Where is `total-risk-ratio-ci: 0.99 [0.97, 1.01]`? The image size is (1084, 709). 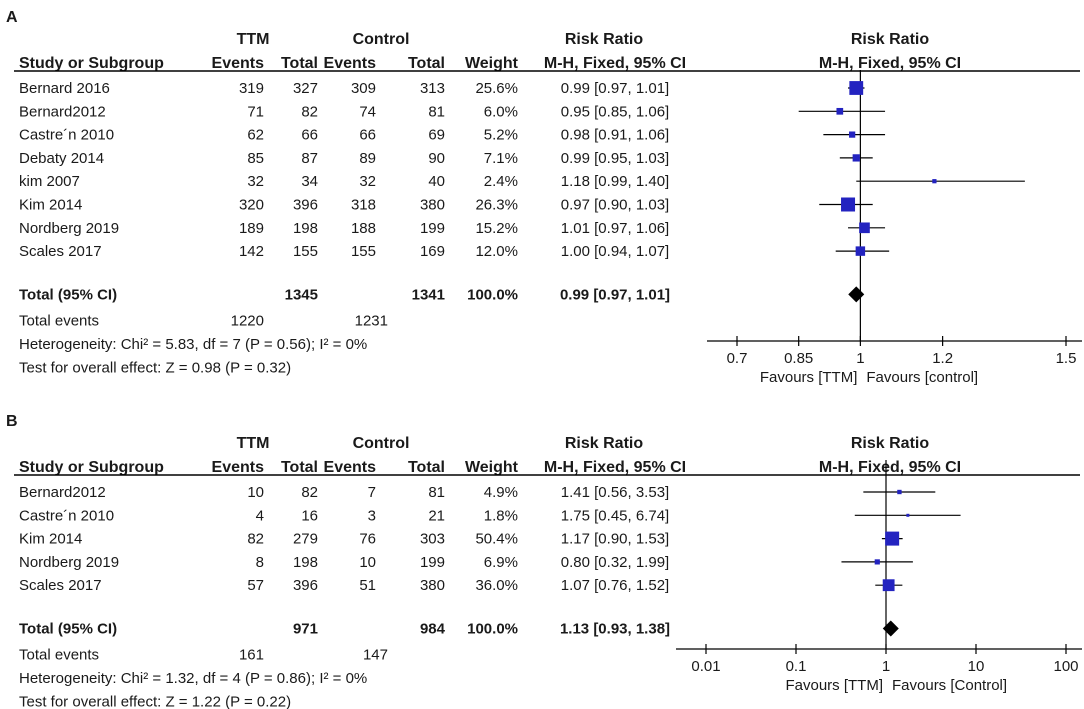 total-risk-ratio-ci: 0.99 [0.97, 1.01] is located at coordinates (615, 294).